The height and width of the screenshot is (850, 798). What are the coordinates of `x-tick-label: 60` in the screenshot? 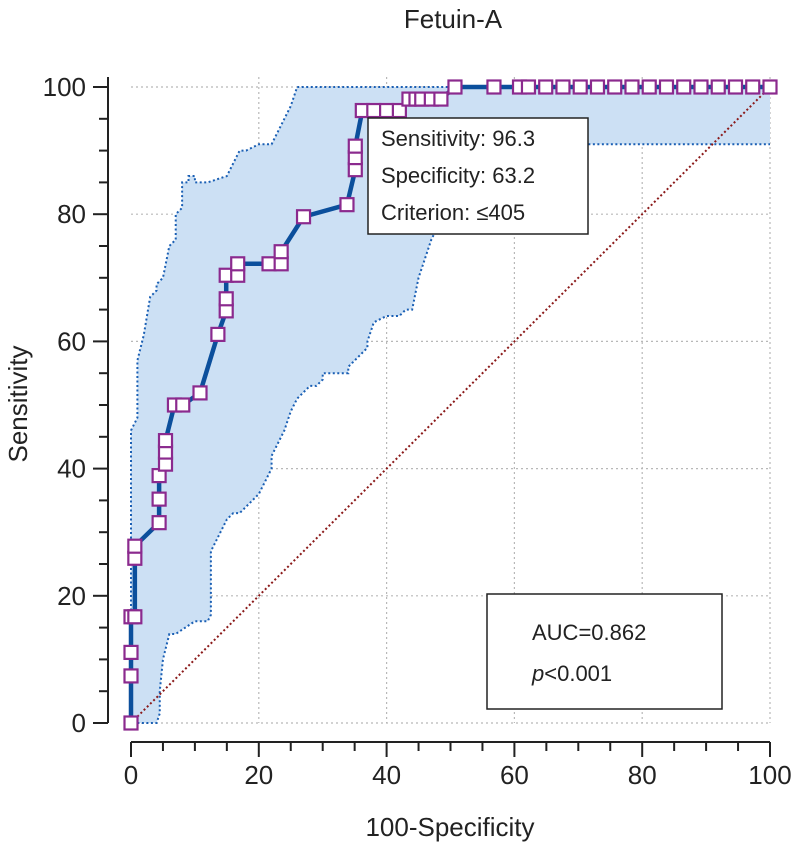 It's located at (514, 775).